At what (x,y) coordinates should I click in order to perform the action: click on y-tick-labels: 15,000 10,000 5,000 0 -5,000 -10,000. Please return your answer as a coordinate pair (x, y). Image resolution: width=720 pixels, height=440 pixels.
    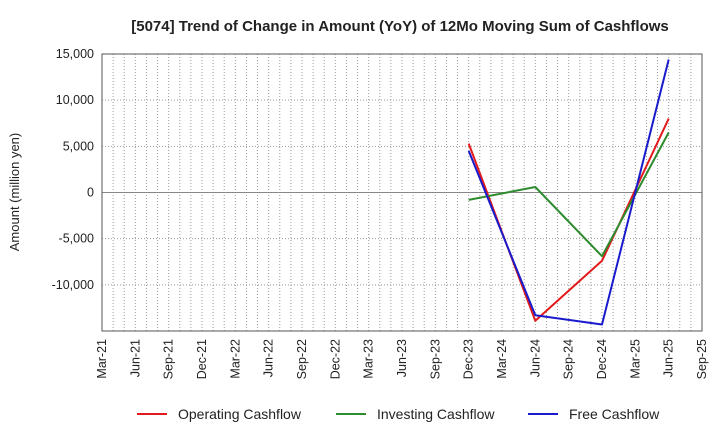
    Looking at the image, I should click on (73, 169).